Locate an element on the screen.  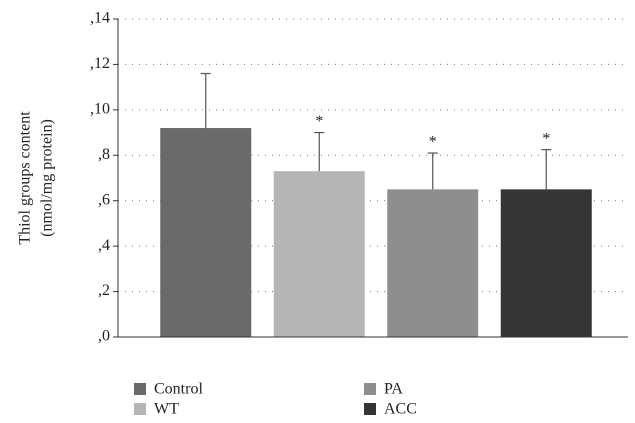
y-tick-label: ,10 is located at coordinates (100, 109).